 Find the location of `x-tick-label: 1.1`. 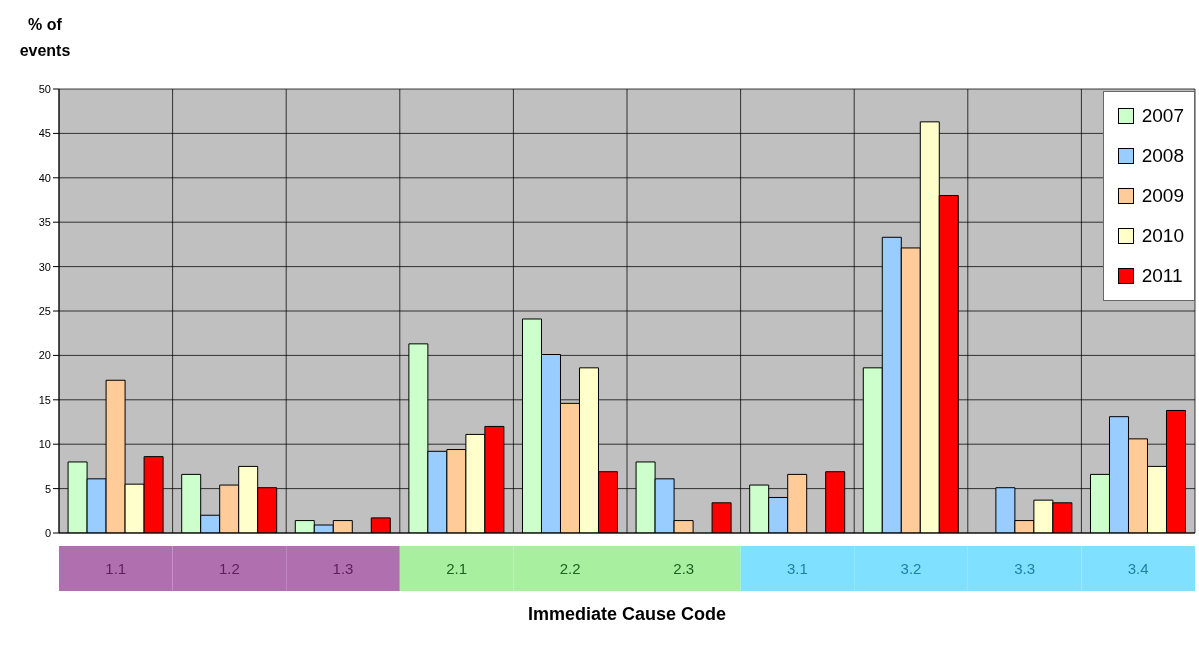

x-tick-label: 1.1 is located at coordinates (116, 568).